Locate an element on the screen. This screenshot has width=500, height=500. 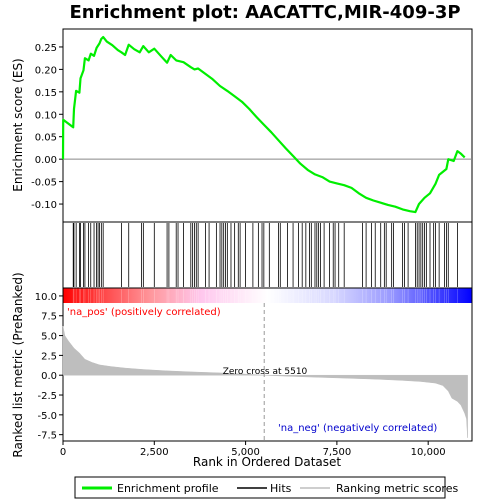
hits-panel-frame is located at coordinates (267, 255).